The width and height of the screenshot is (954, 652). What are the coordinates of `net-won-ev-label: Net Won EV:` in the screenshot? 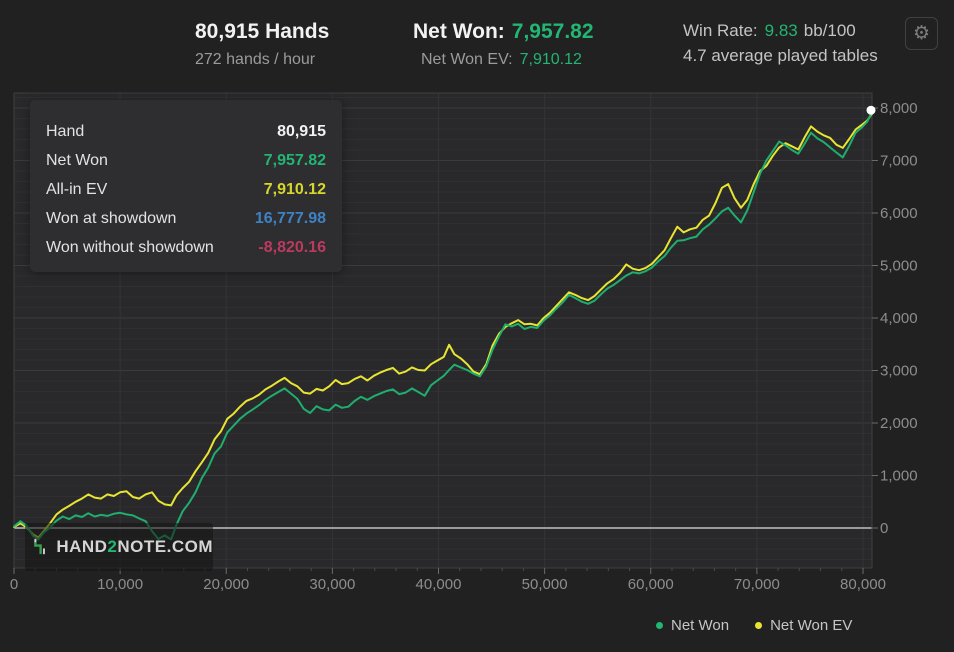 It's located at (467, 59).